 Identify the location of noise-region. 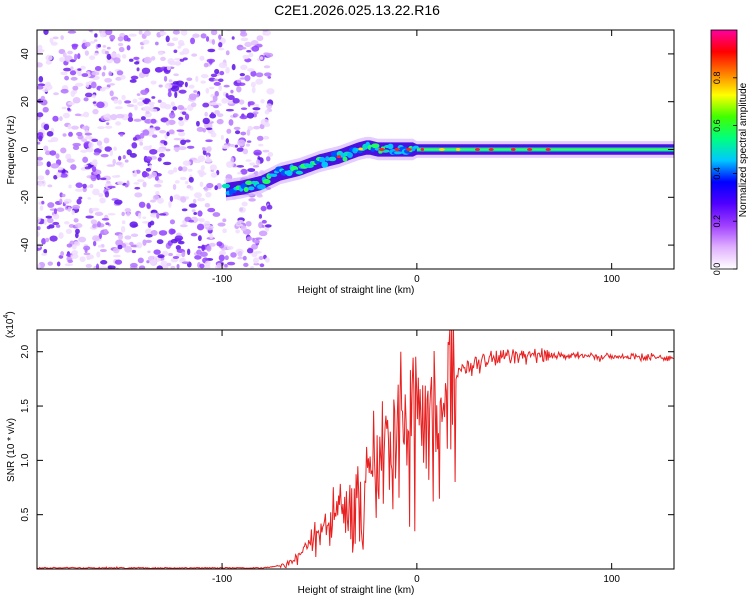
(156, 149).